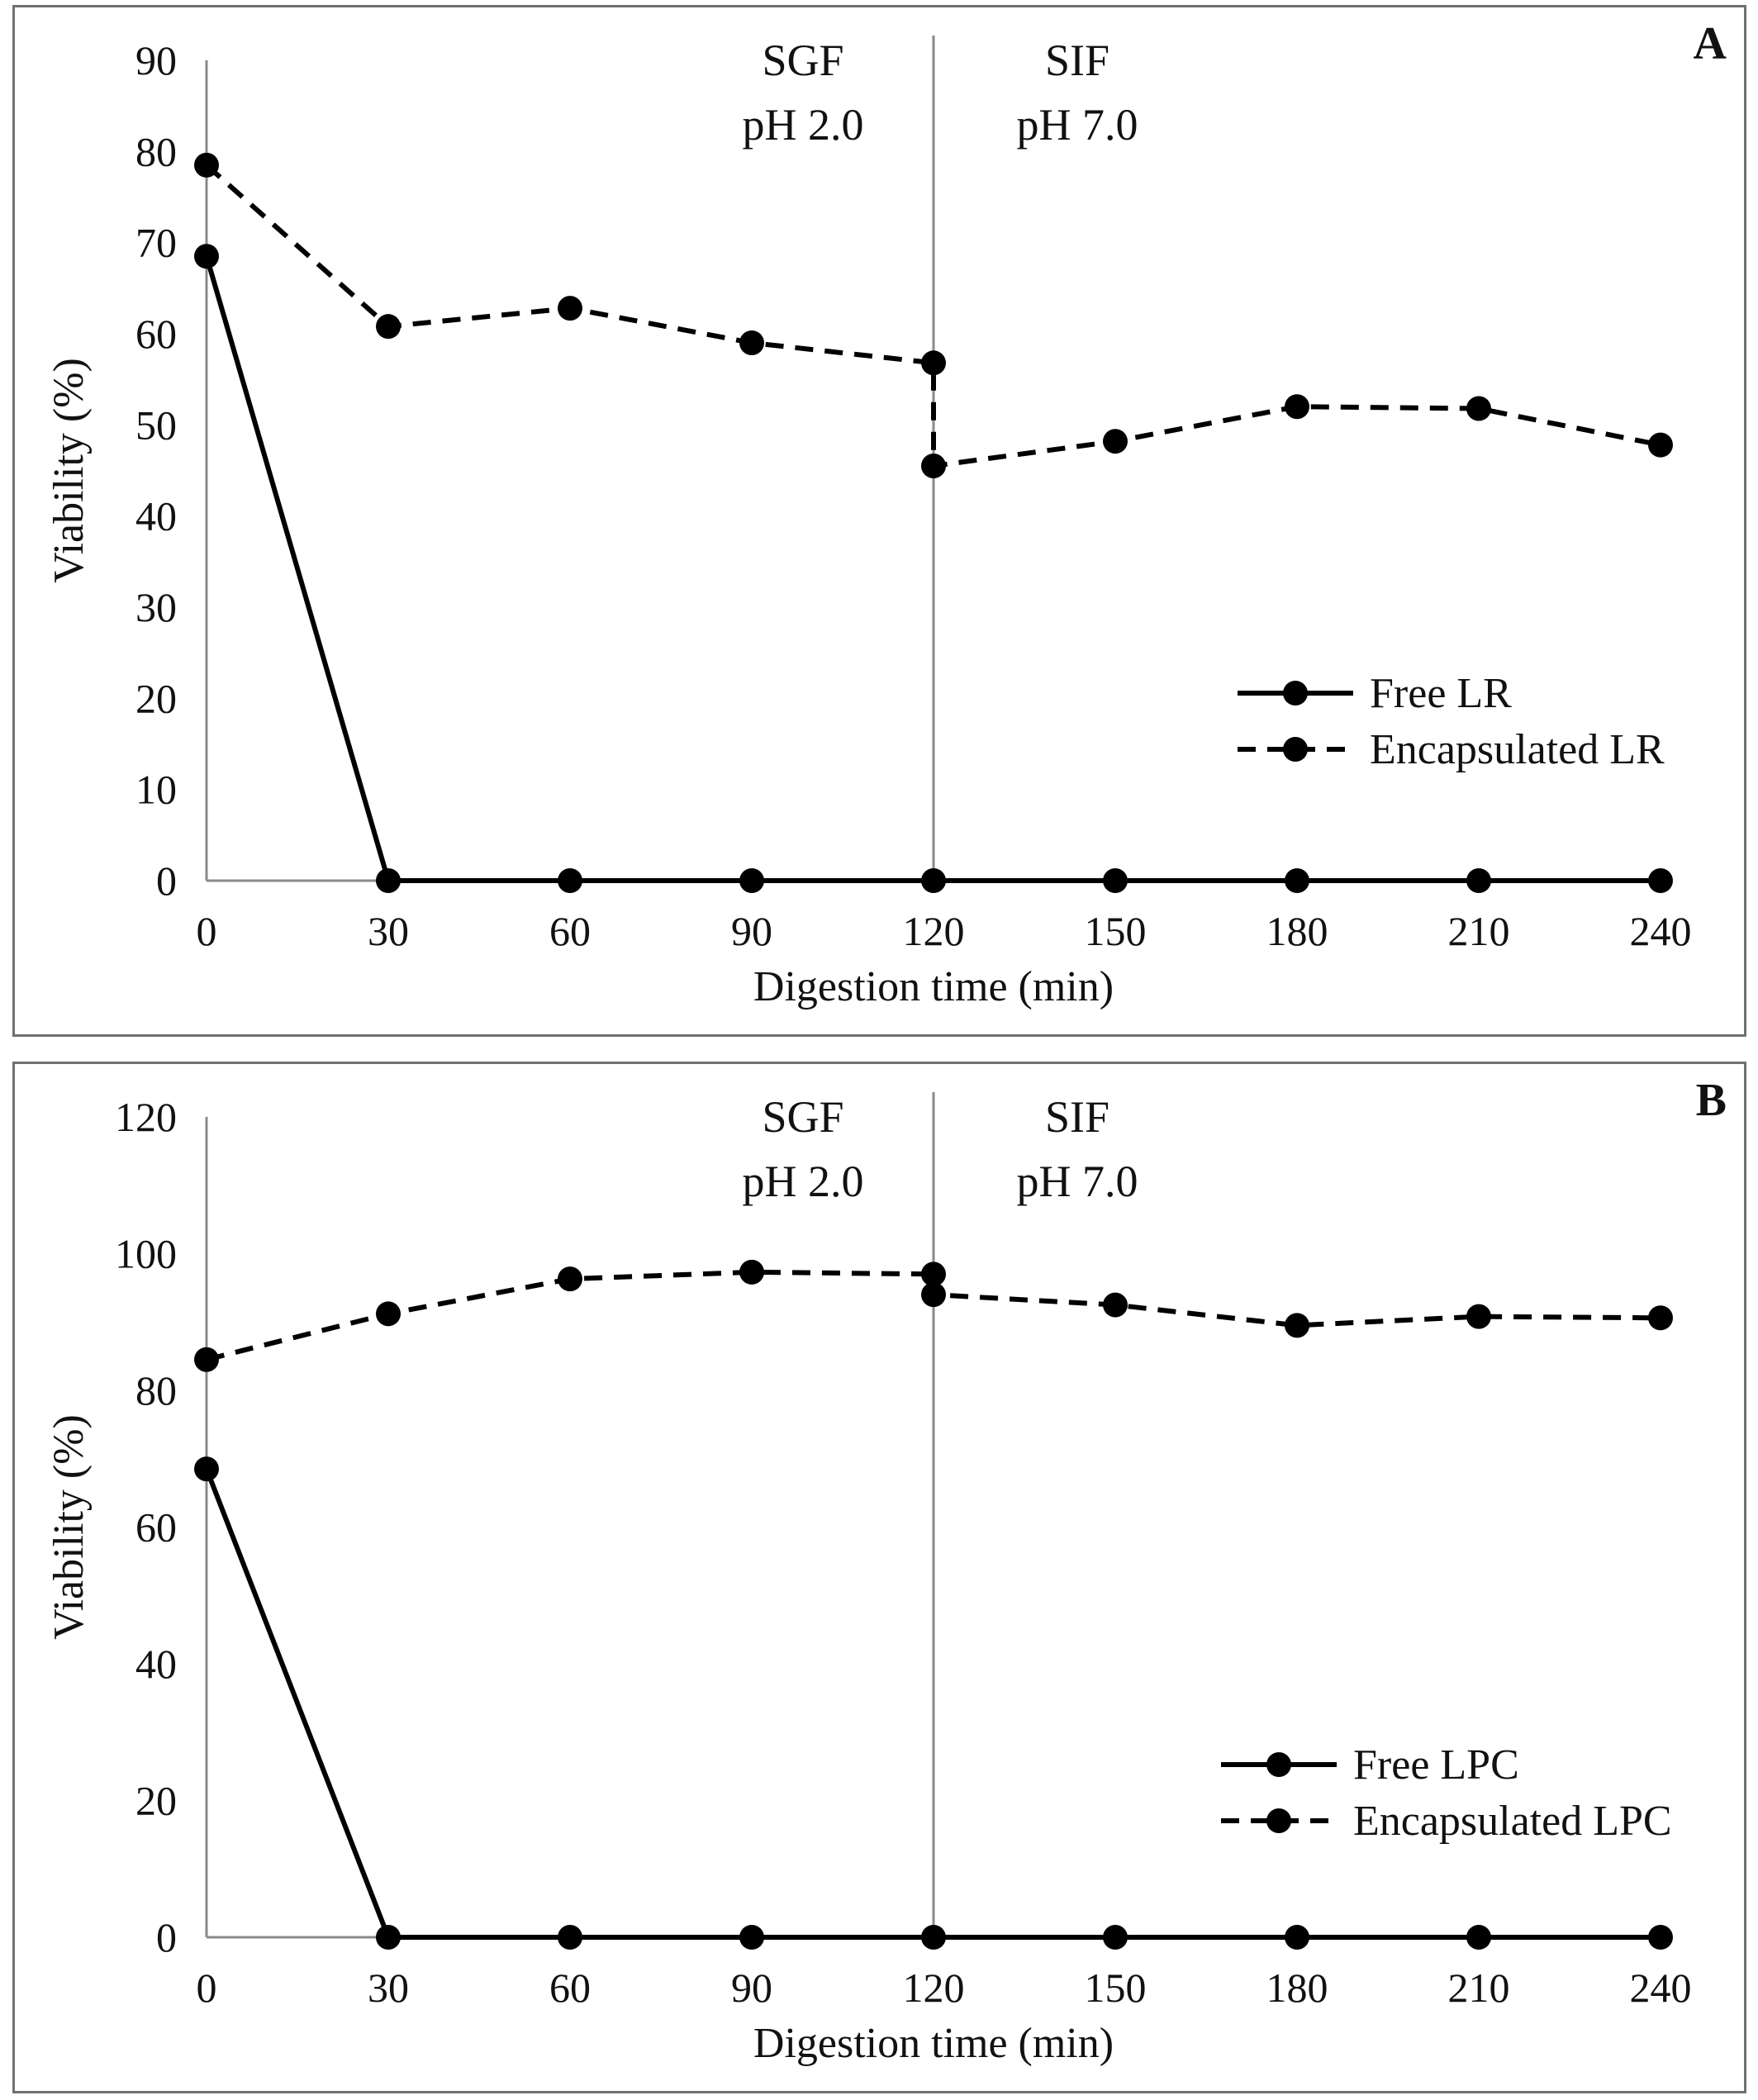 The image size is (1758, 2100). Describe the element at coordinates (156, 60) in the screenshot. I see `y-tick-label: 90` at that location.